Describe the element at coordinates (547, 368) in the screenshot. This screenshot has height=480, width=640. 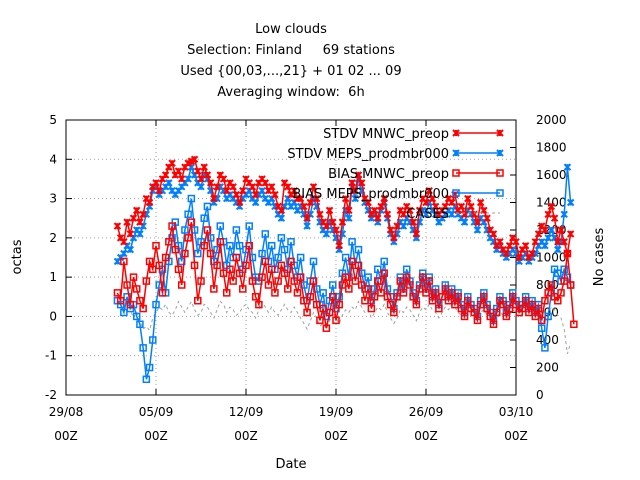
I see `y2-tick-label: 200` at that location.